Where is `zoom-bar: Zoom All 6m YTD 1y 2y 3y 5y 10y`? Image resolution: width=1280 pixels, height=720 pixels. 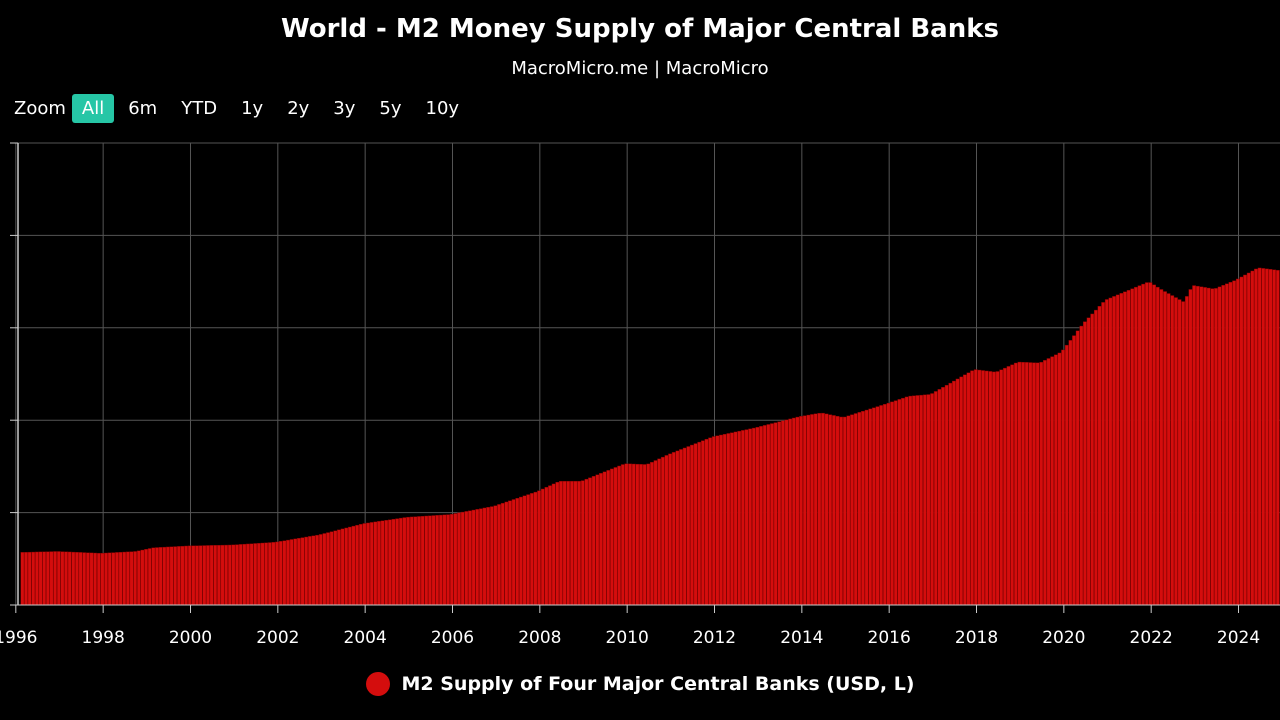 zoom-bar: Zoom All 6m YTD 1y 2y 3y 5y 10y is located at coordinates (243, 108).